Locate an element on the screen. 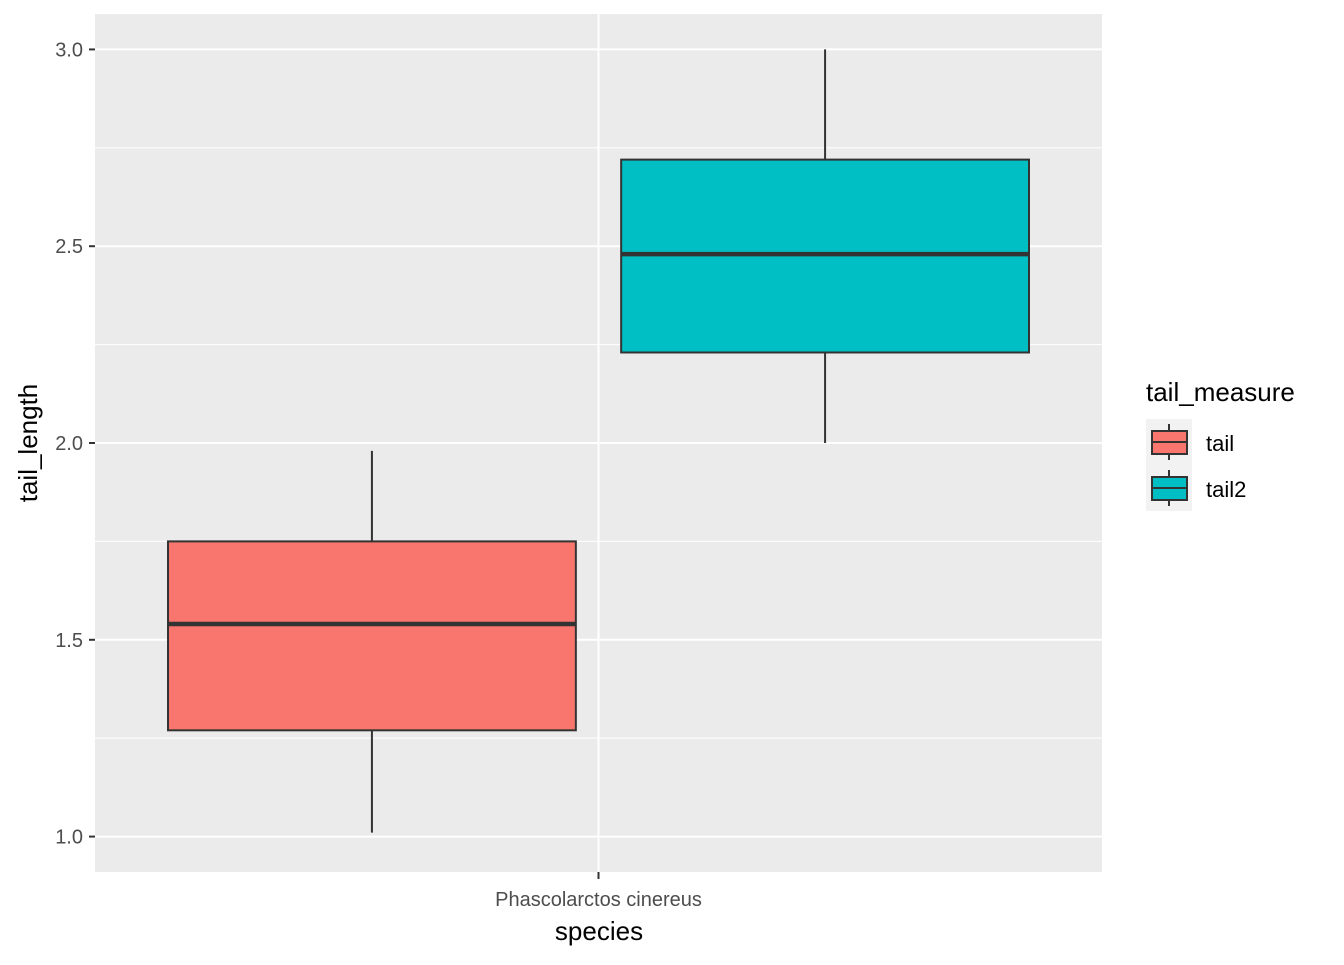 Image resolution: width=1344 pixels, height=965 pixels. y-tick-label: 2.5 is located at coordinates (69, 247).